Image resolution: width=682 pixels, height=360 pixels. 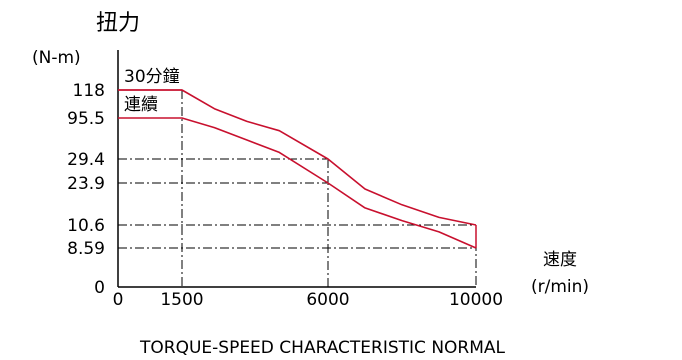 I want to click on x-axis-title: 速度, so click(x=560, y=260).